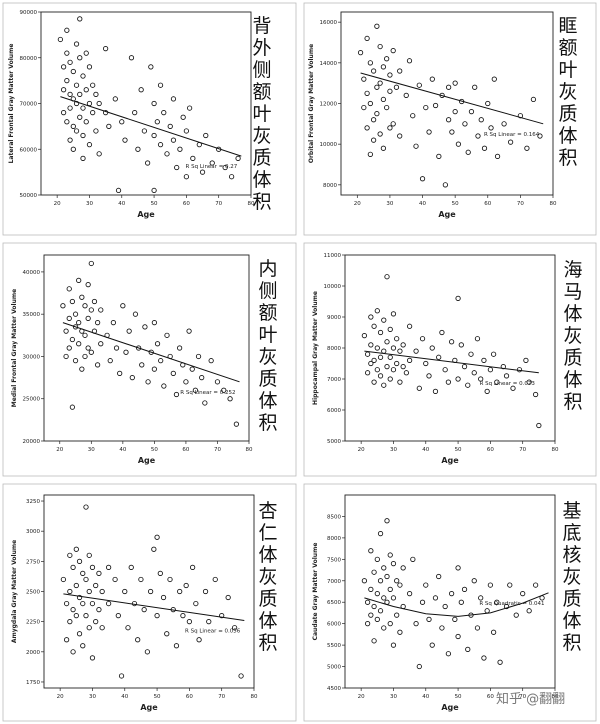  What do you see at coordinates (189, 697) in the screenshot?
I see `x-tick-label: 60` at bounding box center [189, 697].